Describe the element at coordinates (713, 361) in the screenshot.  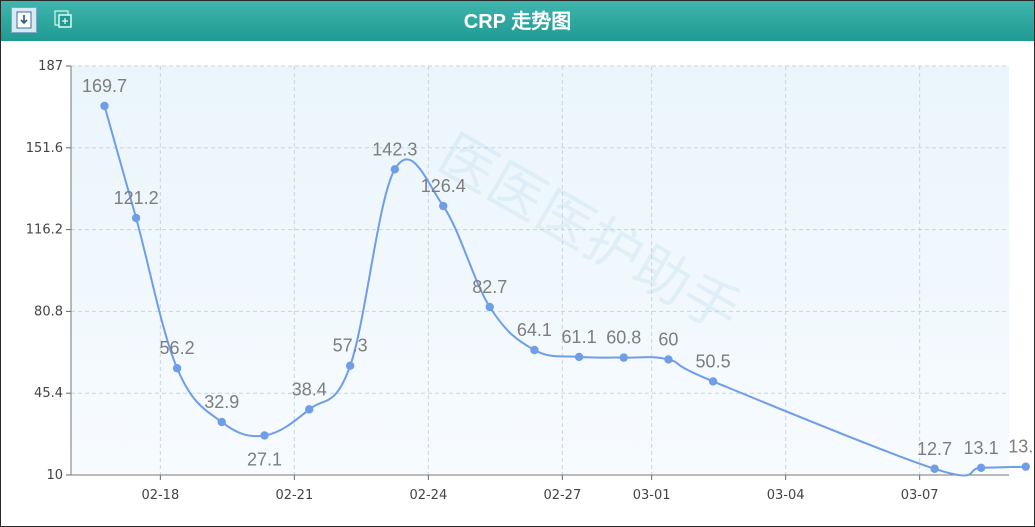
I see `data-label: 50.5` at that location.